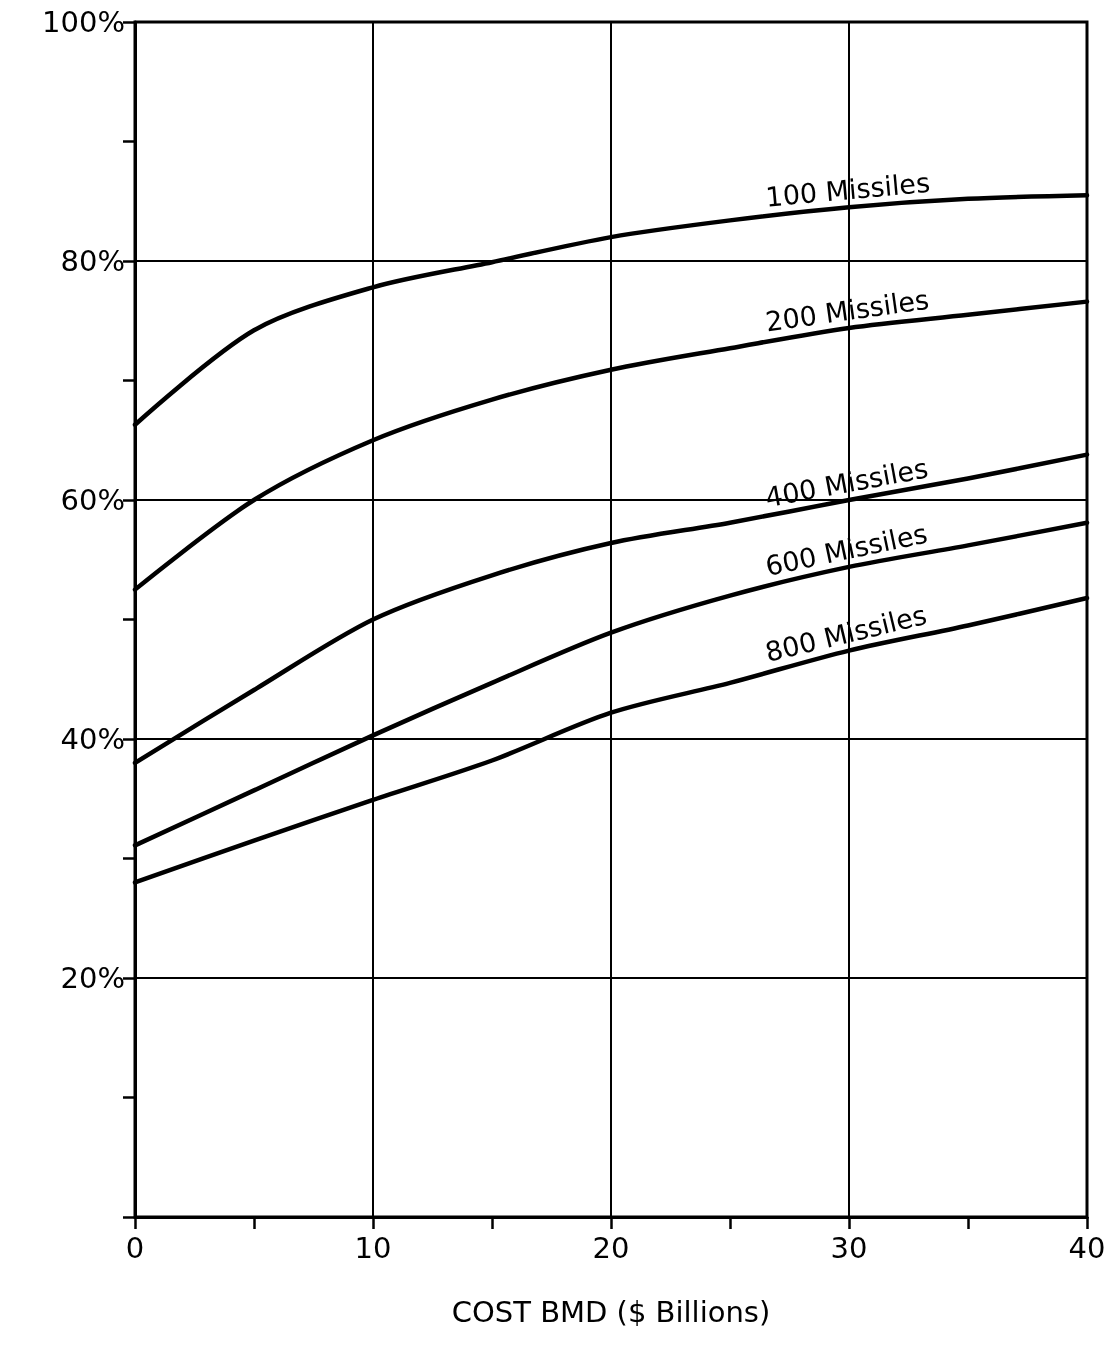 Image resolution: width=1117 pixels, height=1353 pixels. What do you see at coordinates (92, 500) in the screenshot?
I see `y-tick-label: 60%` at bounding box center [92, 500].